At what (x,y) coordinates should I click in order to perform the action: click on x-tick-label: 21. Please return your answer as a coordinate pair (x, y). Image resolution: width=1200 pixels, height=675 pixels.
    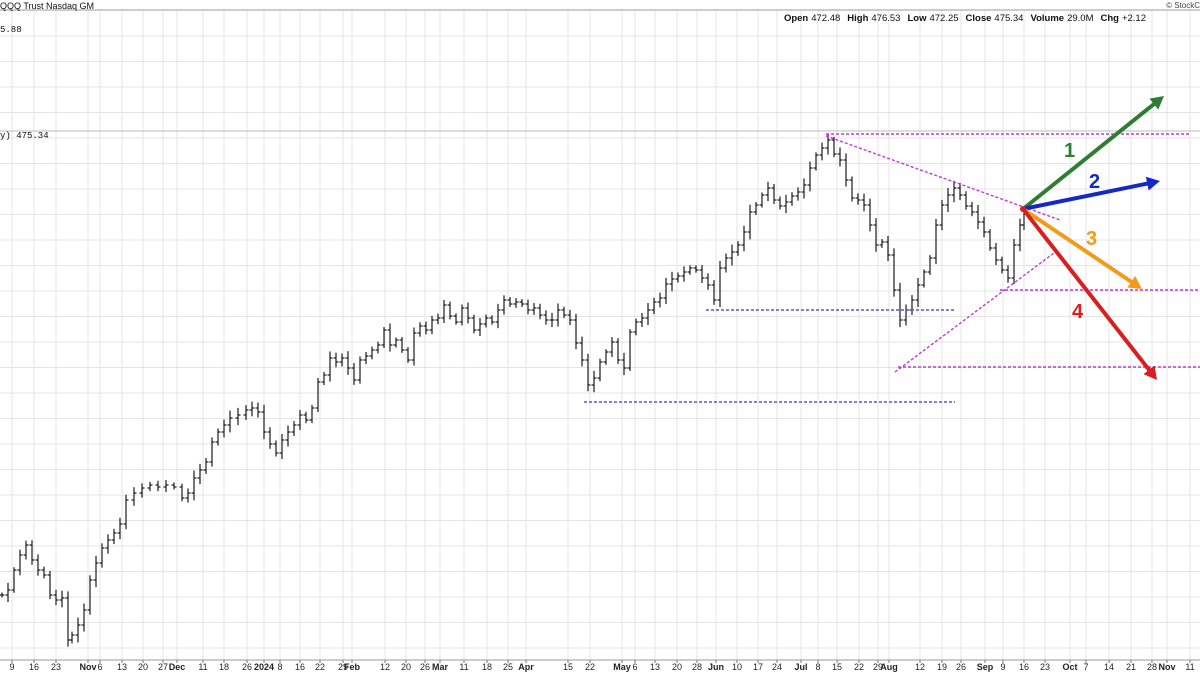
    Looking at the image, I should click on (1131, 667).